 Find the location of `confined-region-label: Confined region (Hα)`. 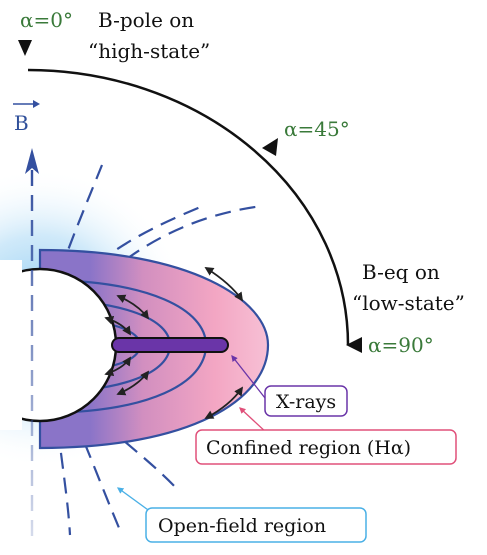

confined-region-label: Confined region (Hα) is located at coordinates (308, 448).